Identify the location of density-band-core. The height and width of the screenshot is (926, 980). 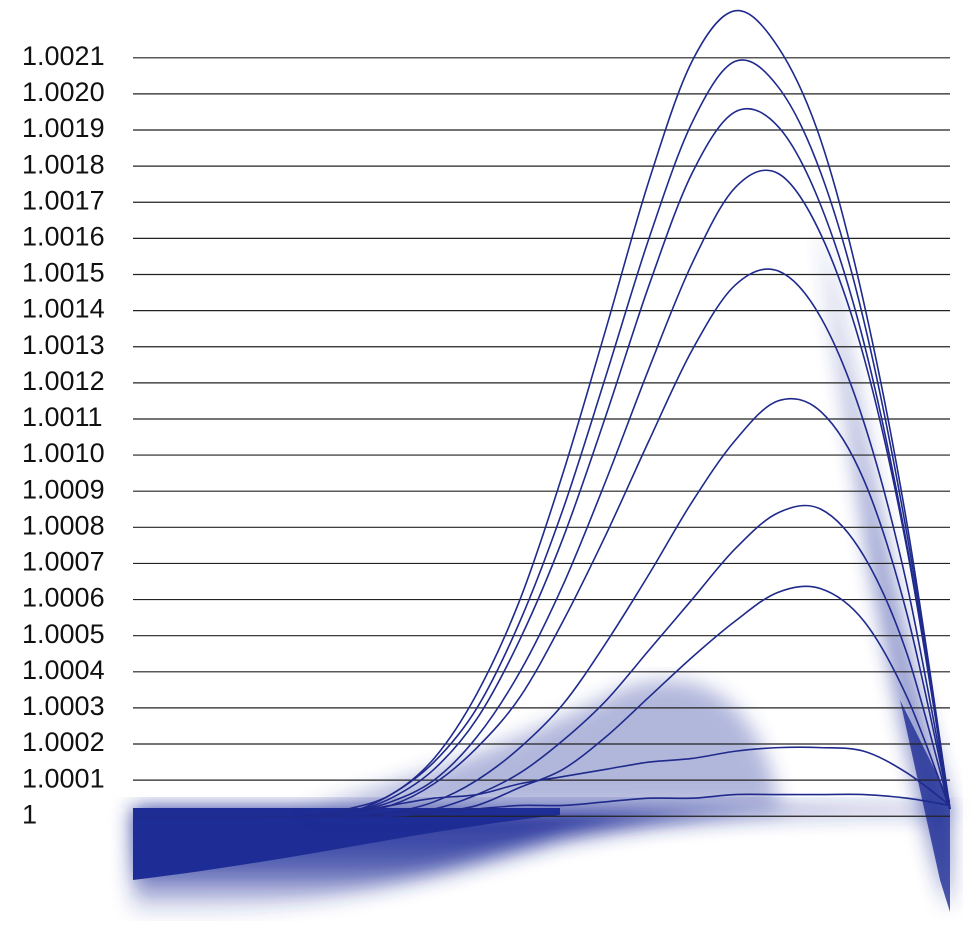
(346, 844).